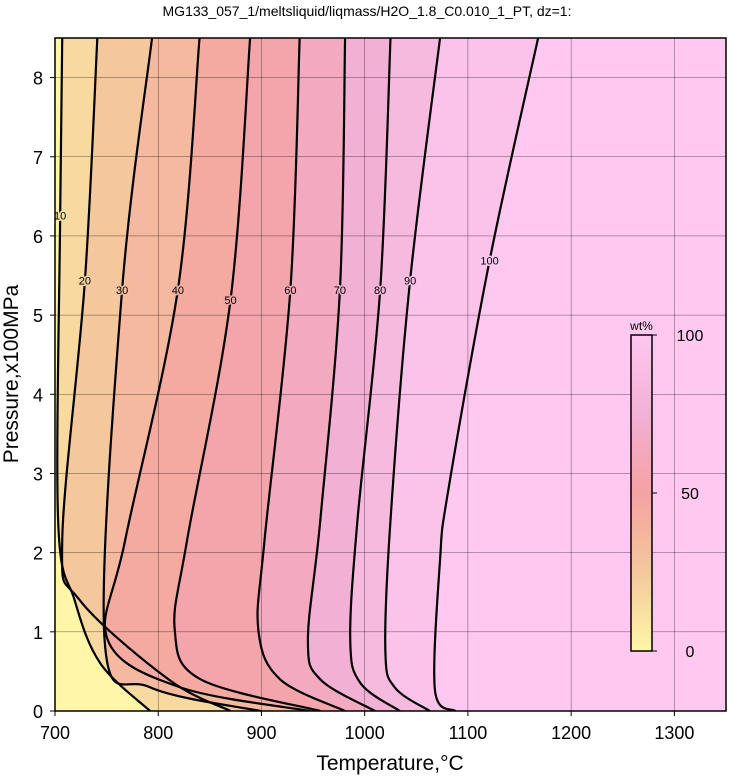 The height and width of the screenshot is (776, 734). What do you see at coordinates (38, 633) in the screenshot?
I see `y-tick-label: 1` at bounding box center [38, 633].